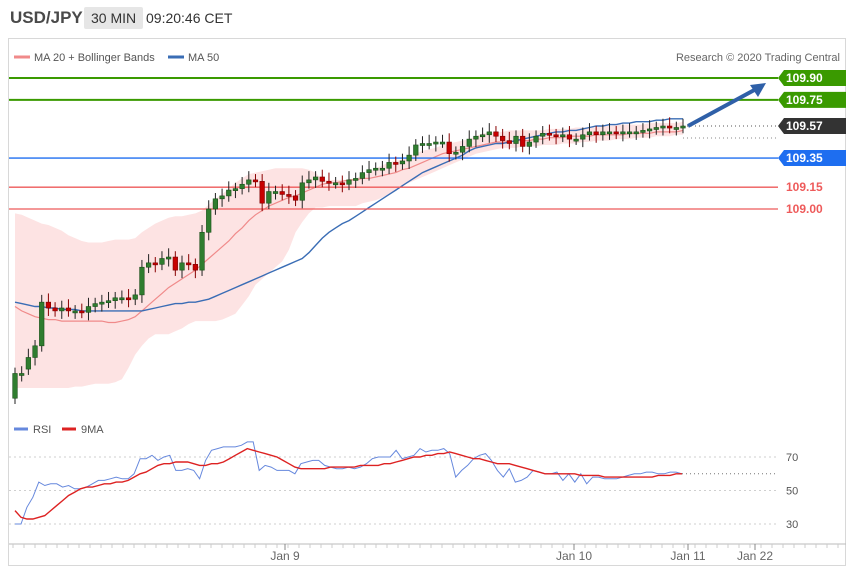 The height and width of the screenshot is (576, 850). What do you see at coordinates (804, 100) in the screenshot?
I see `level-label-109.75: 109.75` at bounding box center [804, 100].